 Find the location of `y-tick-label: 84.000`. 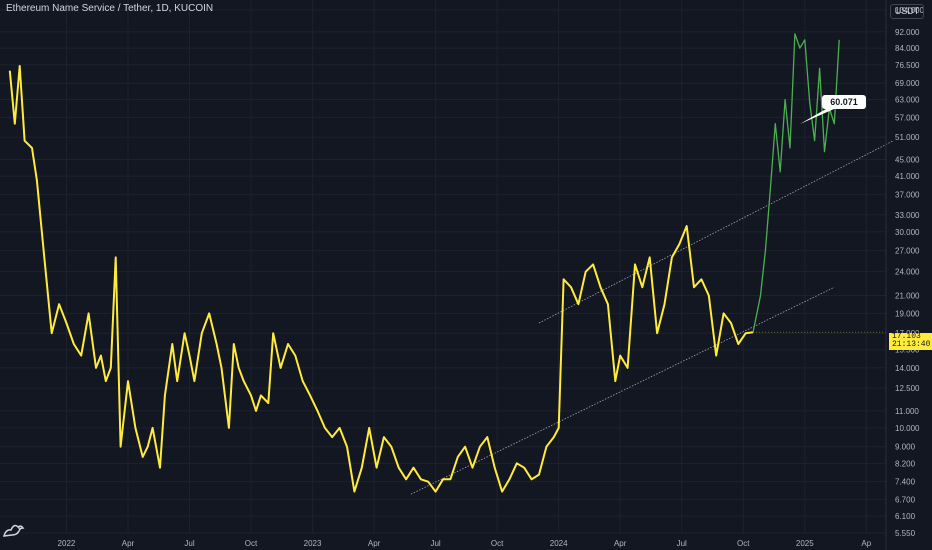

y-tick-label: 84.000 is located at coordinates (907, 48).